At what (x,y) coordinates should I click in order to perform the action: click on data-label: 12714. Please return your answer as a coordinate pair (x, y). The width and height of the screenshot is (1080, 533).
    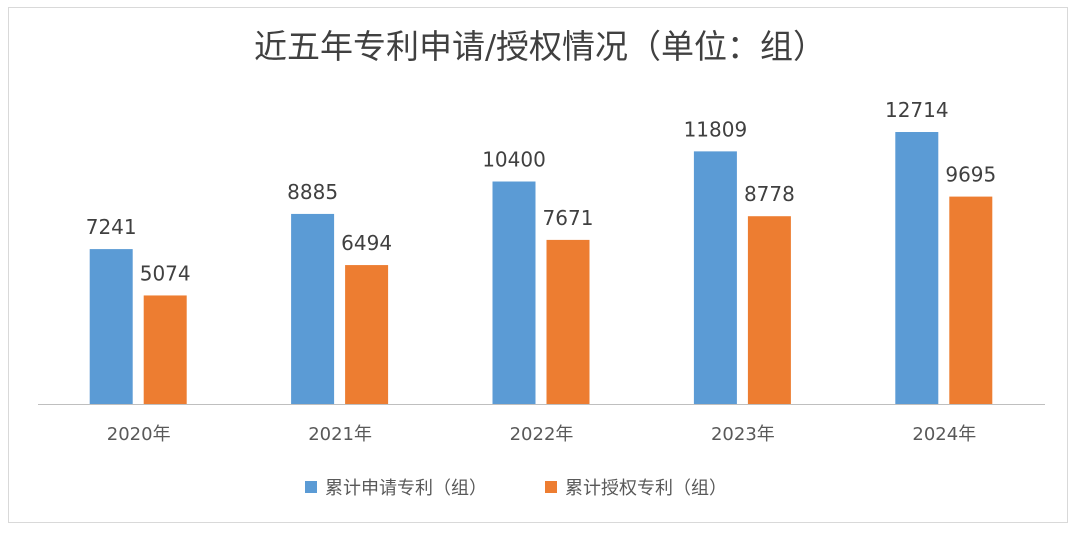
    Looking at the image, I should click on (917, 110).